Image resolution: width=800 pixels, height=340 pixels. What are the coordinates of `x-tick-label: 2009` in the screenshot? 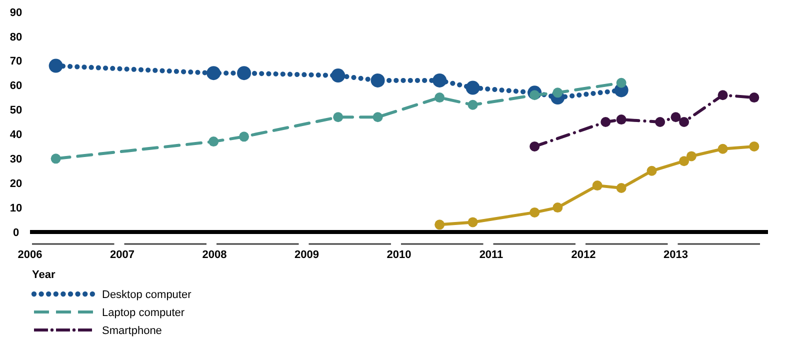 It's located at (306, 255).